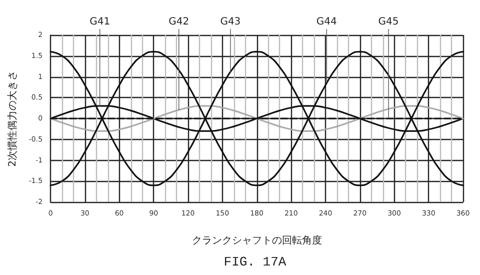  What do you see at coordinates (179, 22) in the screenshot?
I see `annotation: G42` at bounding box center [179, 22].